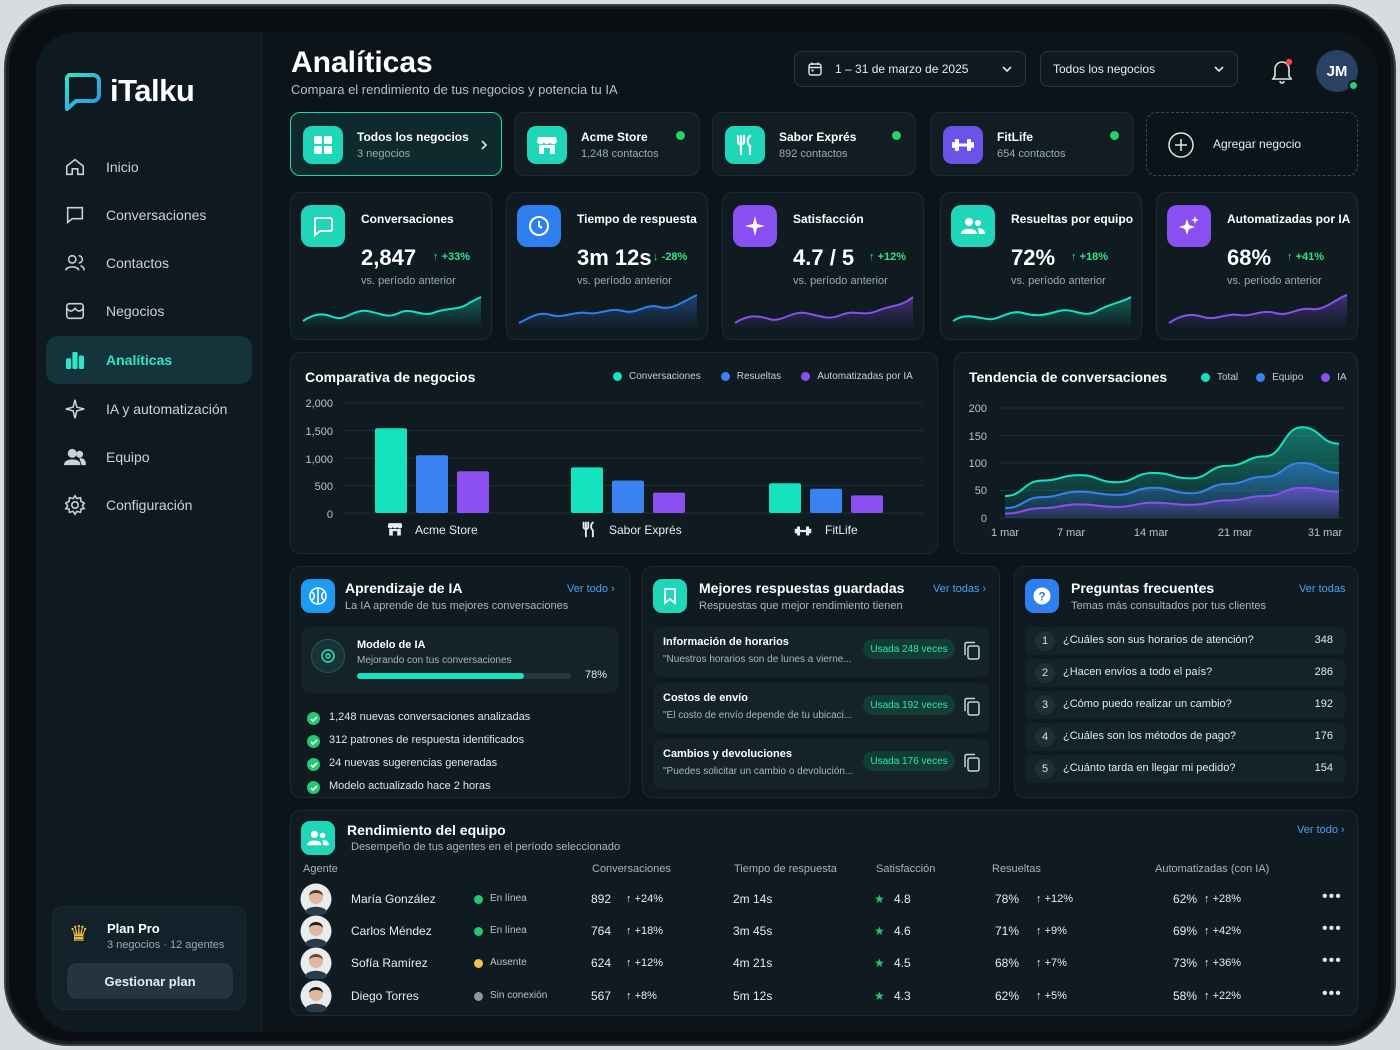 The width and height of the screenshot is (1400, 1050). What do you see at coordinates (669, 502) in the screenshot?
I see `bar-sabor-exprés-automatizadas-por-ia` at bounding box center [669, 502].